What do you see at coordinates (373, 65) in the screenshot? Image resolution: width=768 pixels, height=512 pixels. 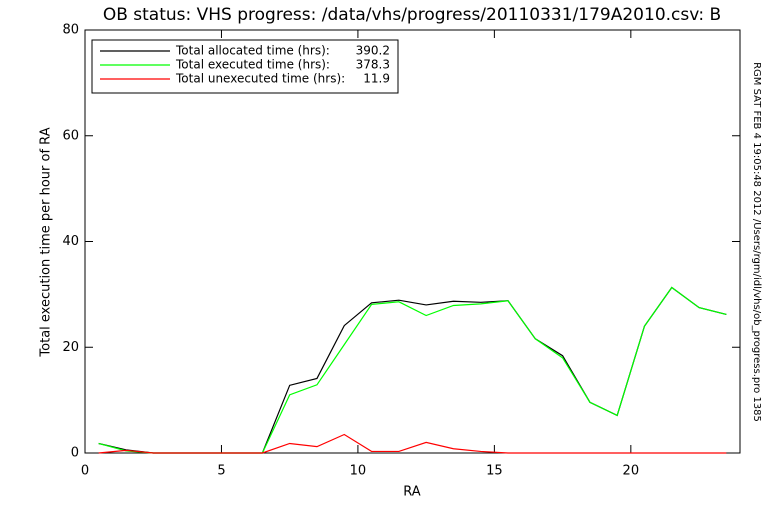 I see `legend-value: 378.3` at bounding box center [373, 65].